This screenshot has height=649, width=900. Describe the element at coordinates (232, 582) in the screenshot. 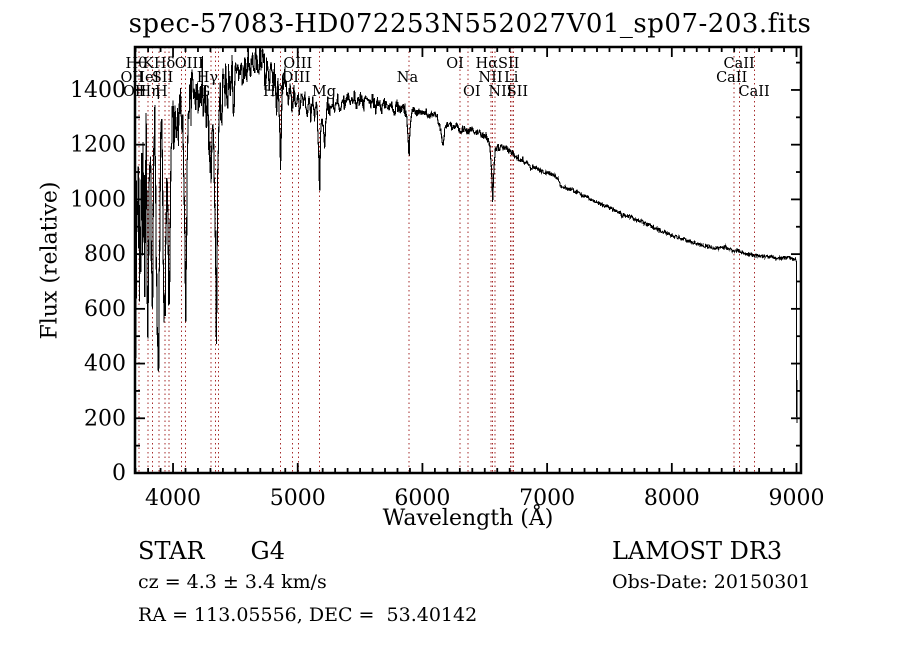

I see `cz-velocity-text: cz = 4.3 ± 3.4 km/s` at that location.